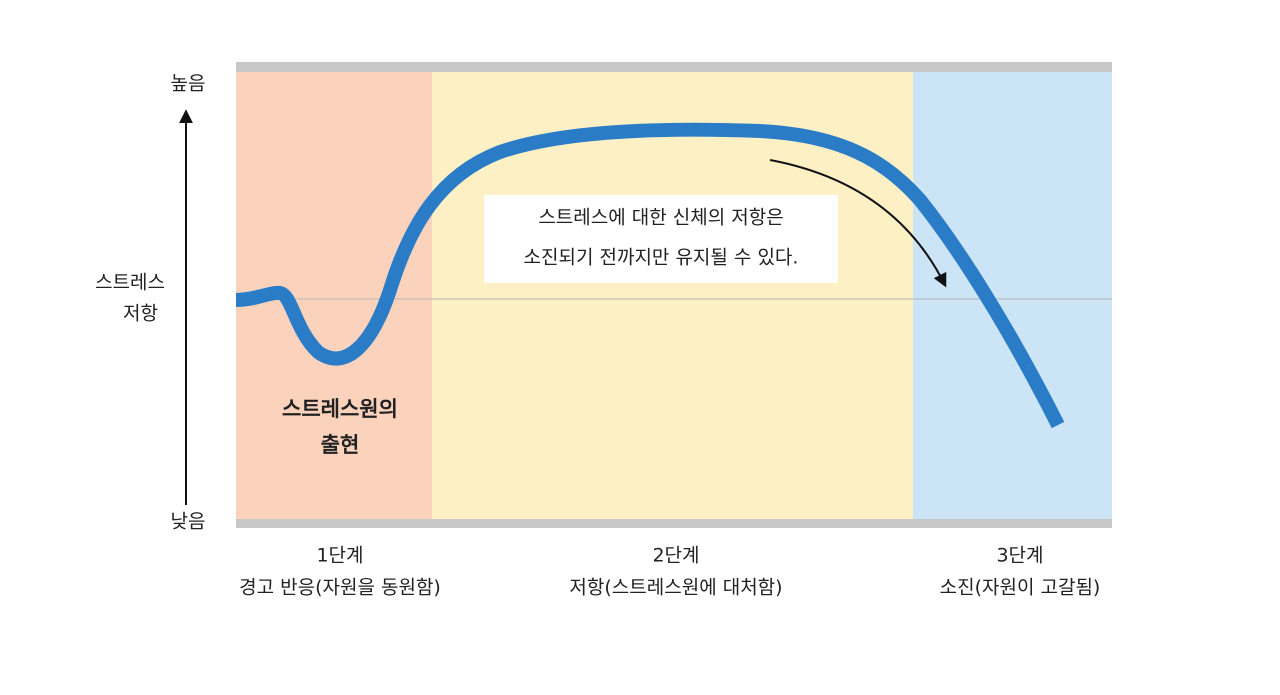 The height and width of the screenshot is (695, 1280). I want to click on annotation-arrow, so click(858, 223).